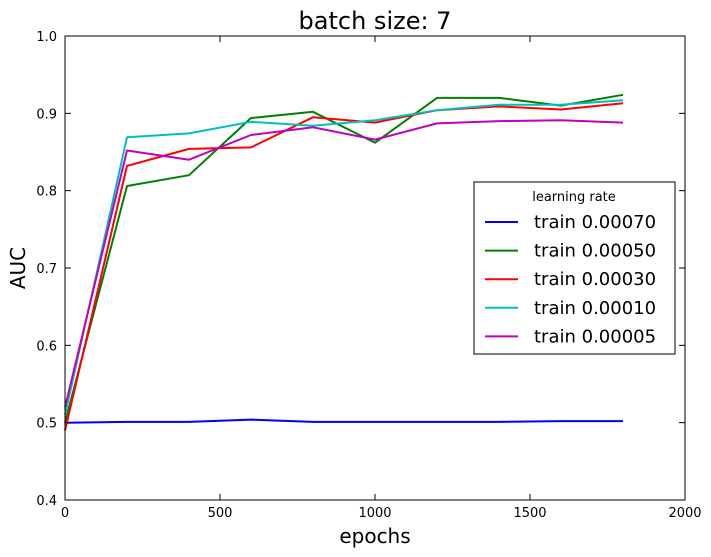 Image resolution: width=711 pixels, height=557 pixels. What do you see at coordinates (46, 501) in the screenshot?
I see `y-tick-label: 0.4` at bounding box center [46, 501].